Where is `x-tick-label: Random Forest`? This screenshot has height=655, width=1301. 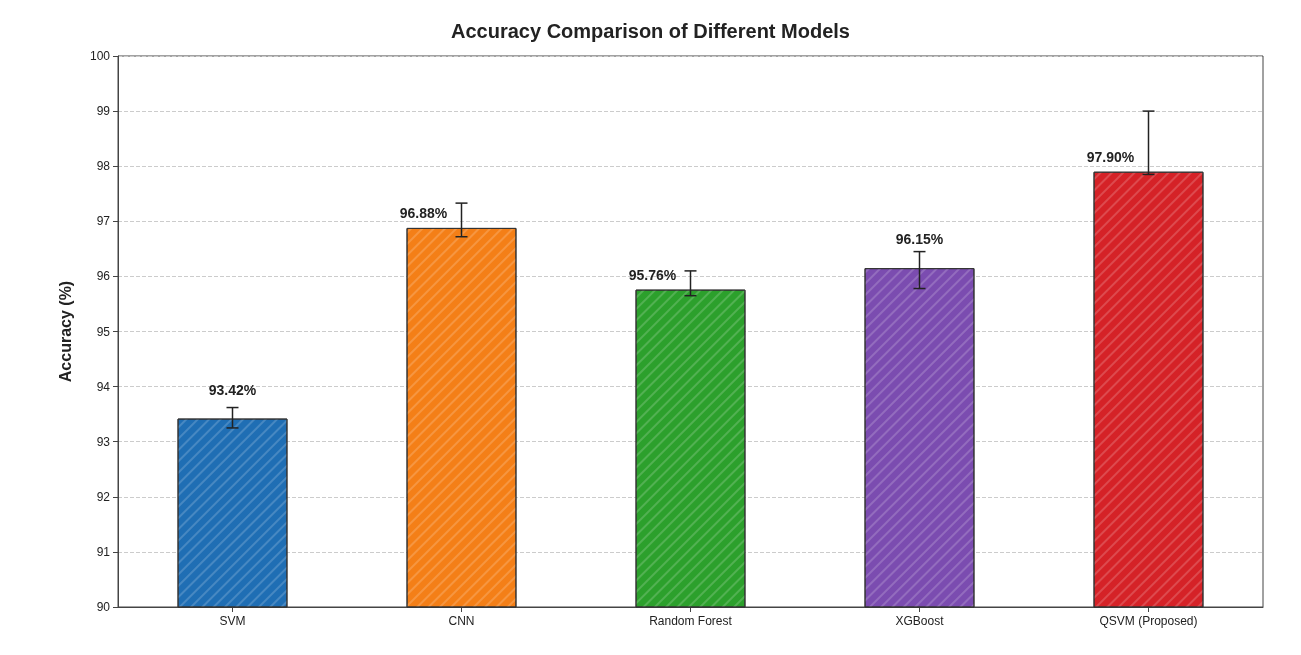 x-tick-label: Random Forest is located at coordinates (691, 621).